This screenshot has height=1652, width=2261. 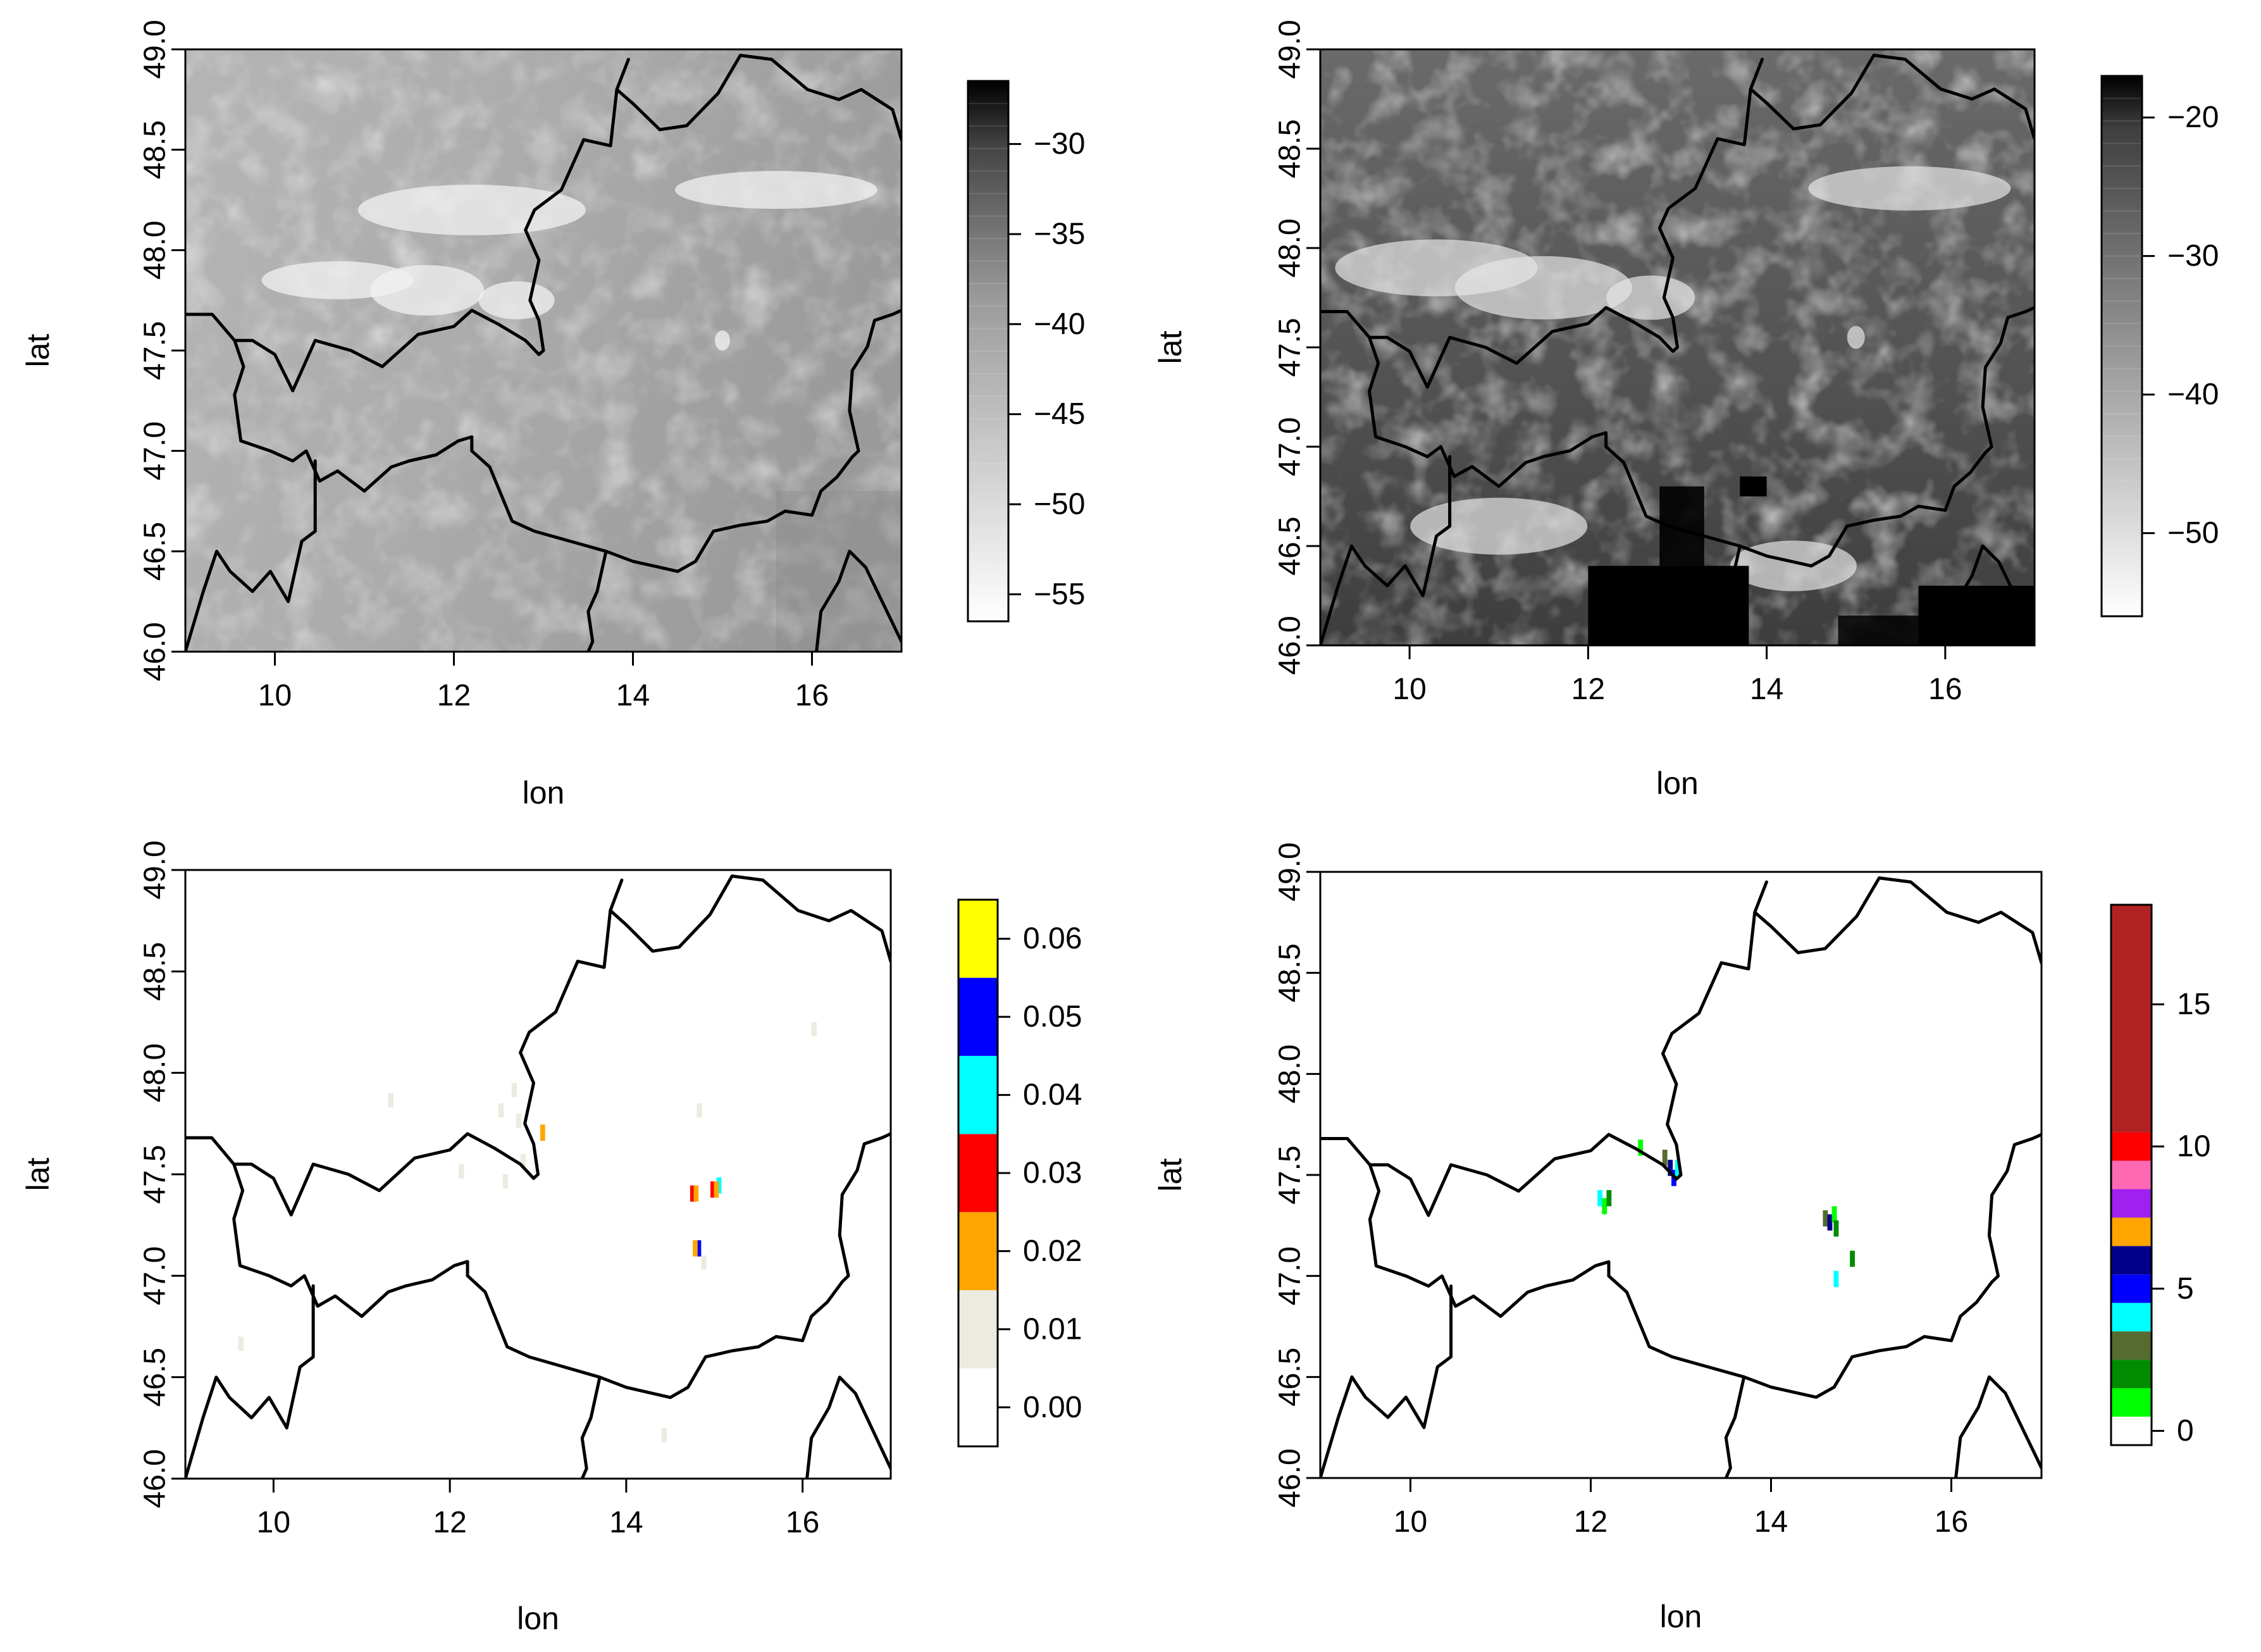 What do you see at coordinates (156, 971) in the screenshot?
I see `y-tick-label: 48.5` at bounding box center [156, 971].